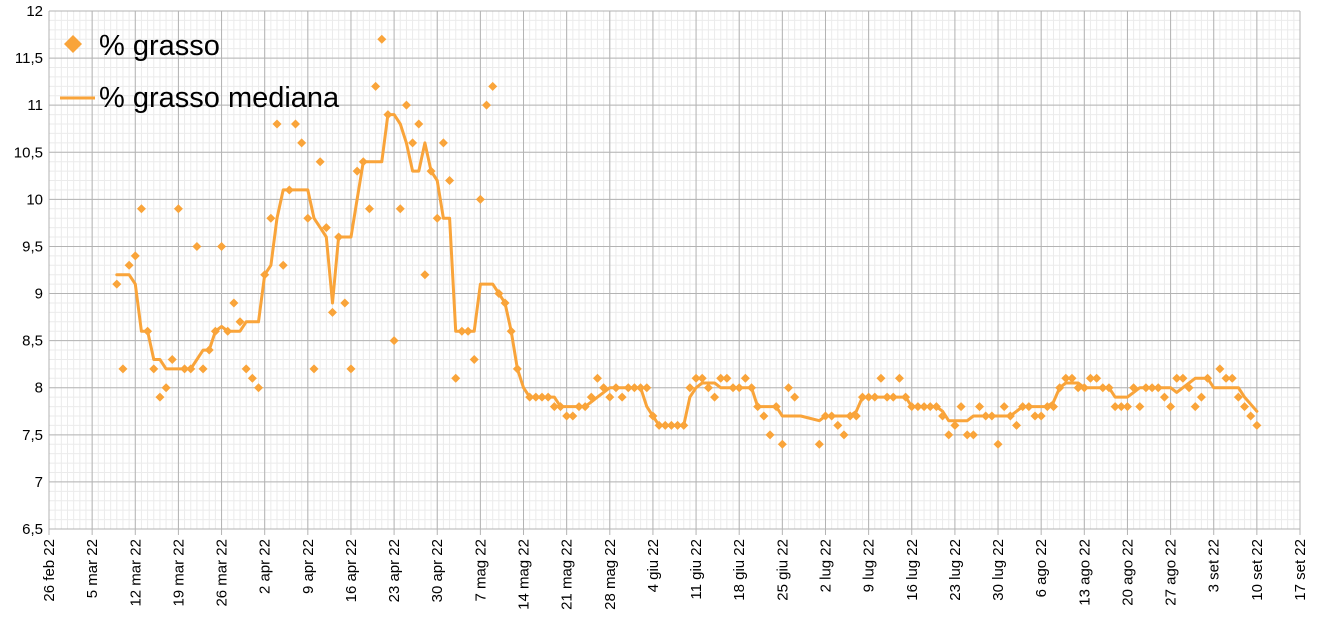 The height and width of the screenshot is (622, 1318). I want to click on y-tick-label: 10,5, so click(28, 152).